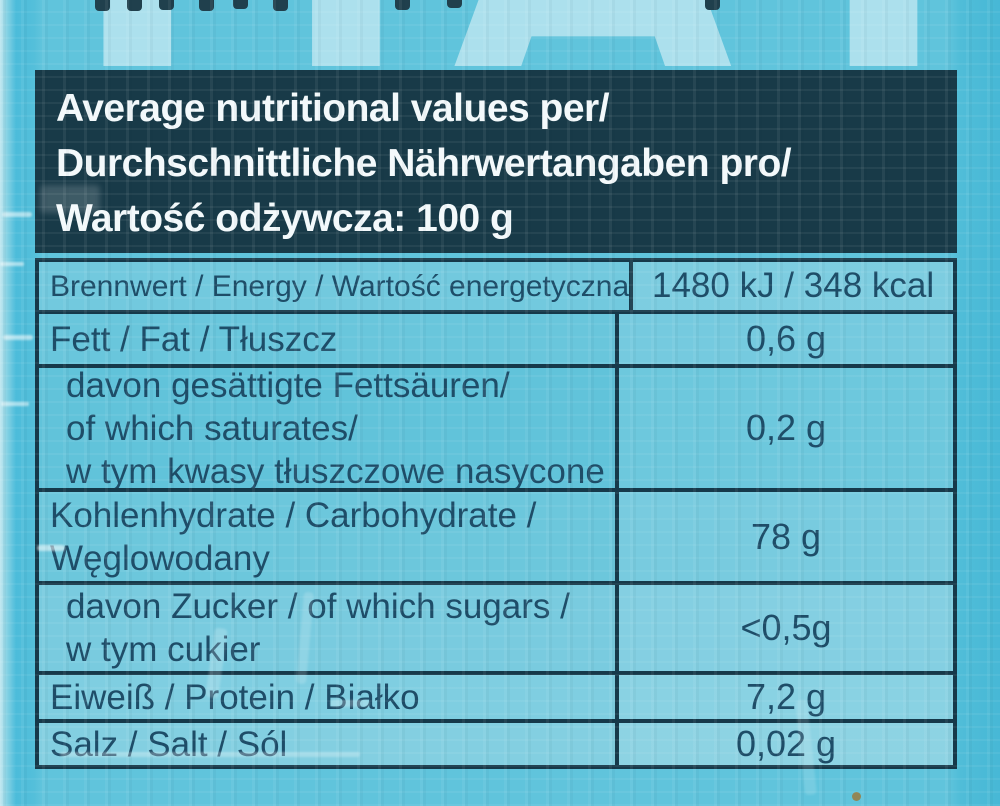 Image resolution: width=1000 pixels, height=806 pixels. I want to click on saturates-value: 0,2 g, so click(784, 428).